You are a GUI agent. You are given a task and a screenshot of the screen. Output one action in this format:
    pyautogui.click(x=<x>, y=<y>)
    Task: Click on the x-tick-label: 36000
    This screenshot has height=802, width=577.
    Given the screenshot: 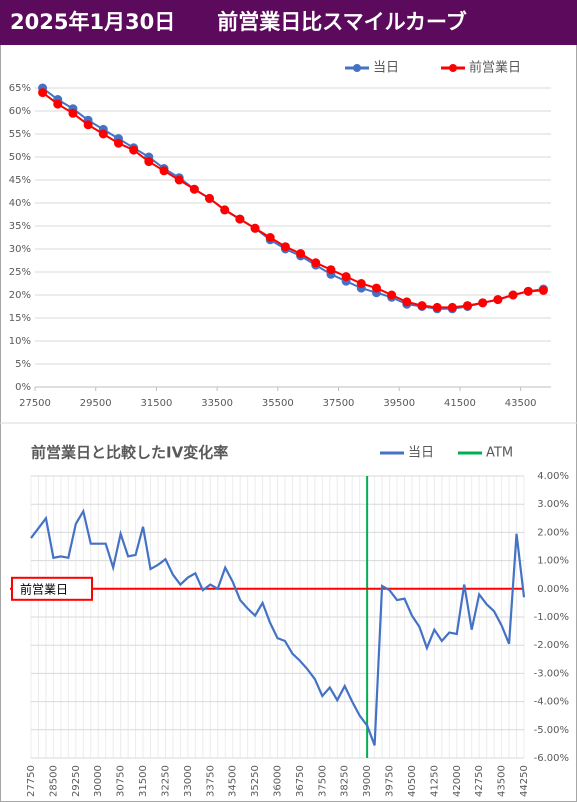 What is the action you would take?
    pyautogui.click(x=278, y=781)
    